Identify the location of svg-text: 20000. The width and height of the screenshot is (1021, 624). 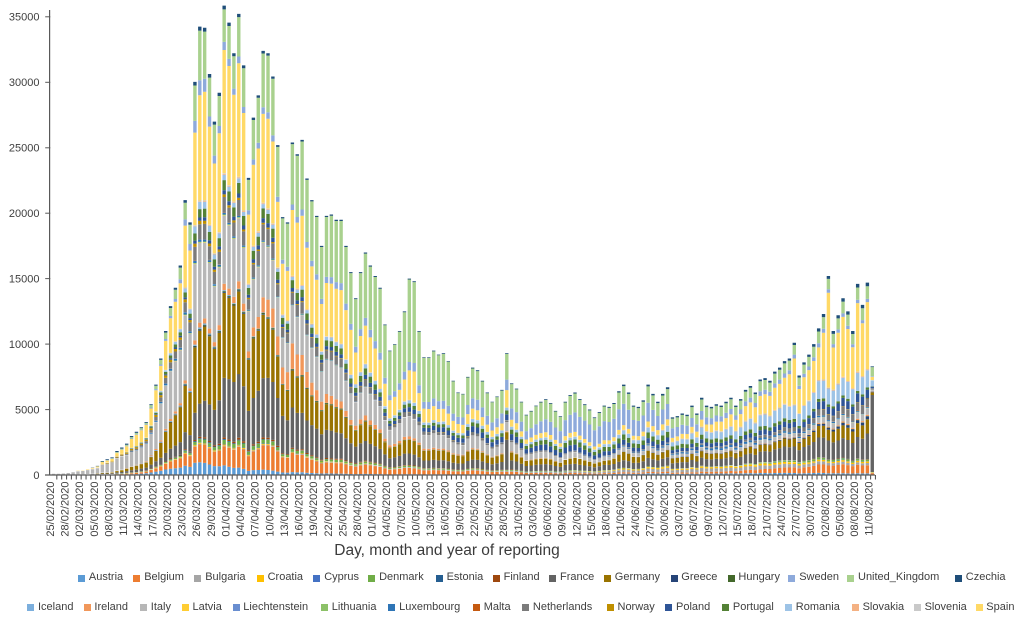
(24, 214).